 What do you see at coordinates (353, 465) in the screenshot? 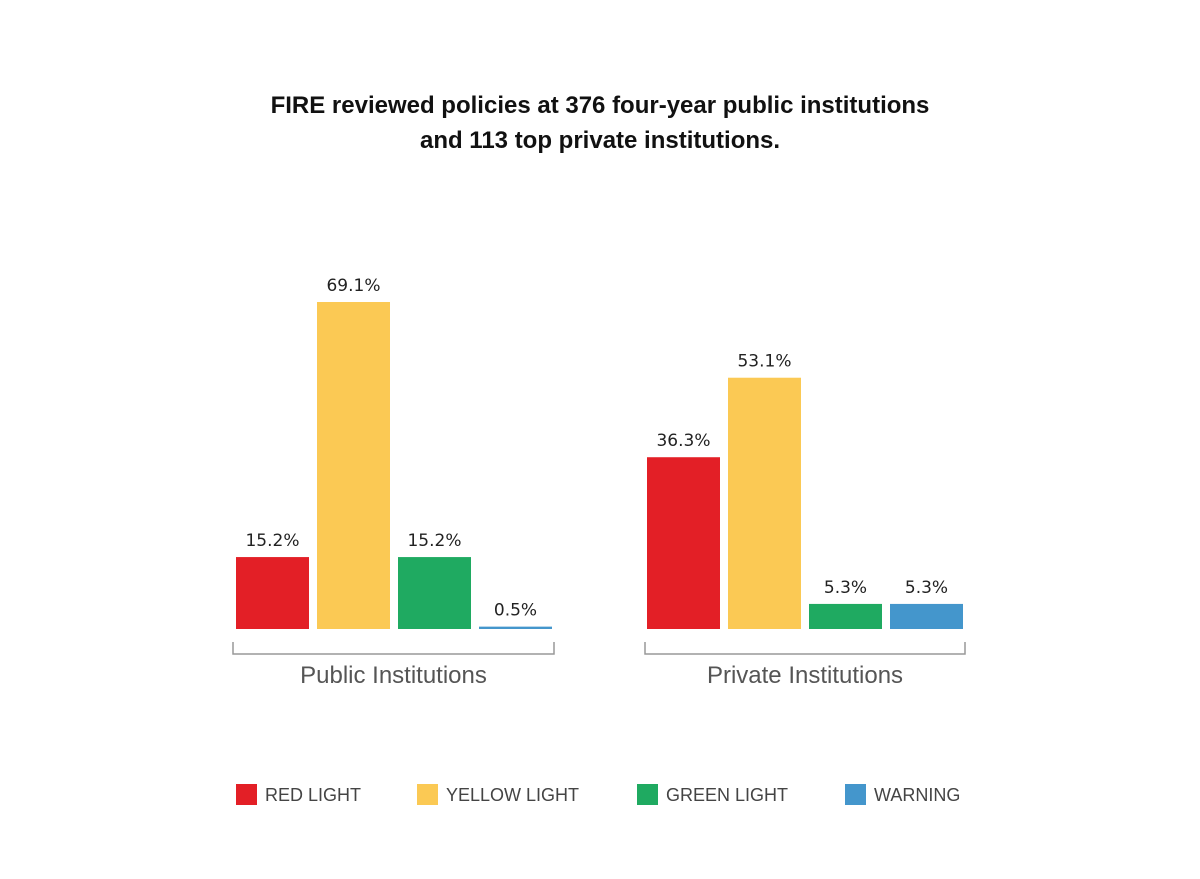
I see `bar-public-institutions-yellow-light` at bounding box center [353, 465].